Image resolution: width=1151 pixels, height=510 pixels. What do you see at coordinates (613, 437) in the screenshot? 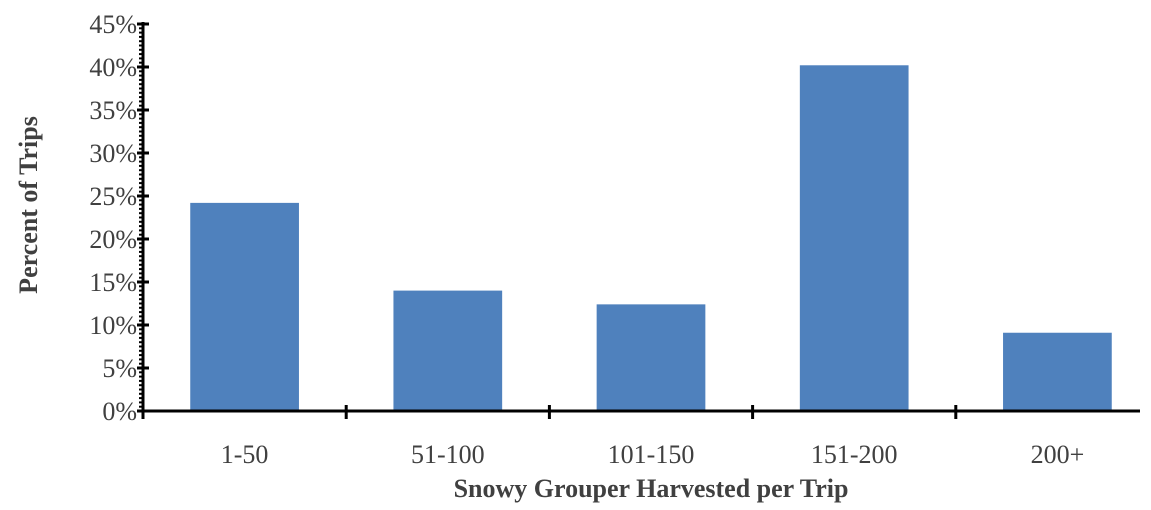
I see `x-axis-ticks: 1-50 51-100 101-150 151-200 200+` at bounding box center [613, 437].